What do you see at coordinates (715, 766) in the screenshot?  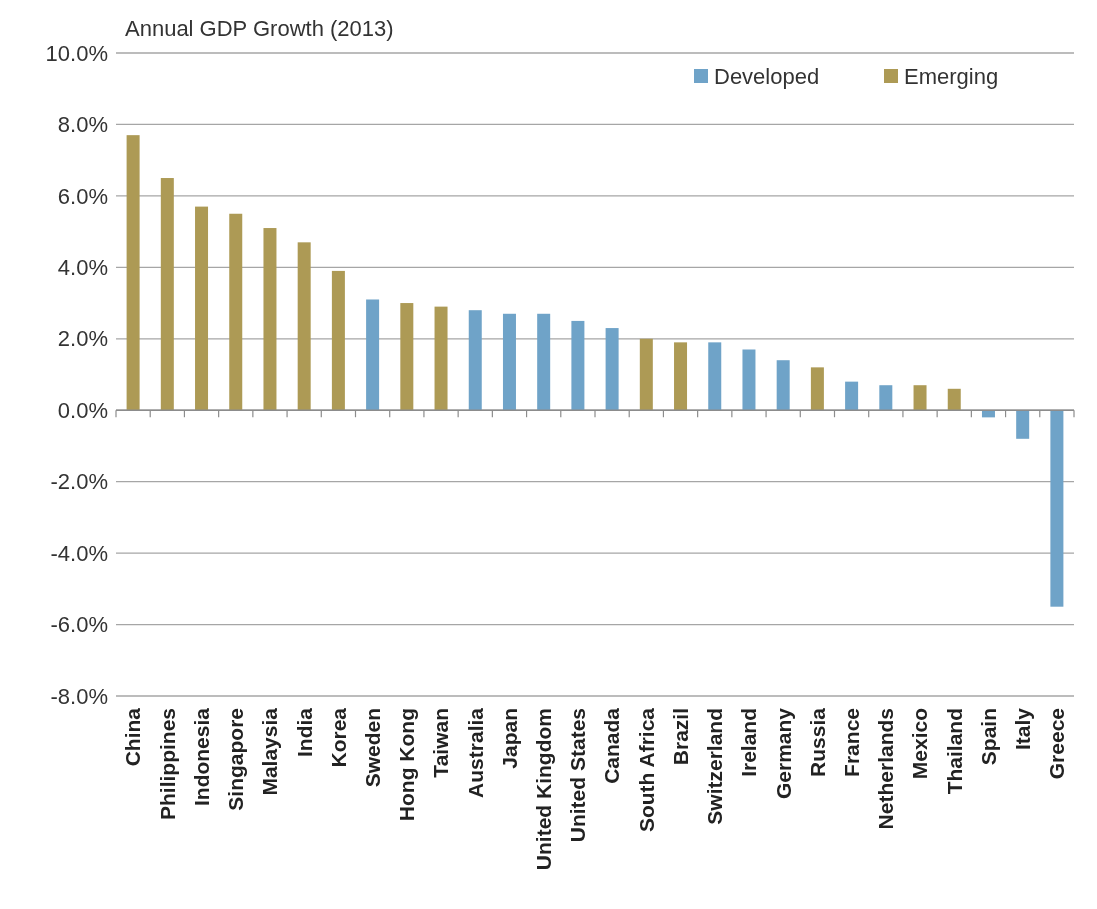 I see `x-tick-label: Switzerland` at bounding box center [715, 766].